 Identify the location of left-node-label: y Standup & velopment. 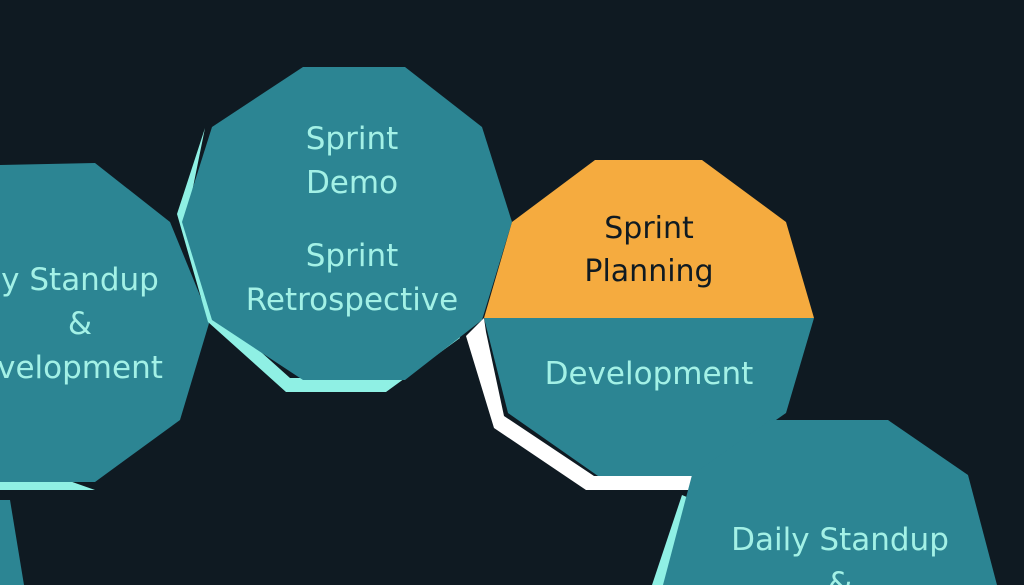
(120, 324).